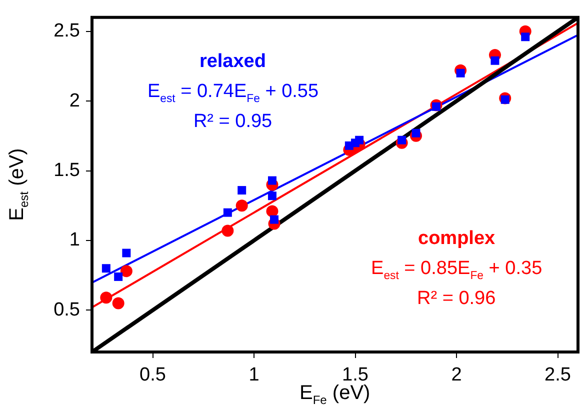  Describe the element at coordinates (232, 61) in the screenshot. I see `text: relaxed` at that location.